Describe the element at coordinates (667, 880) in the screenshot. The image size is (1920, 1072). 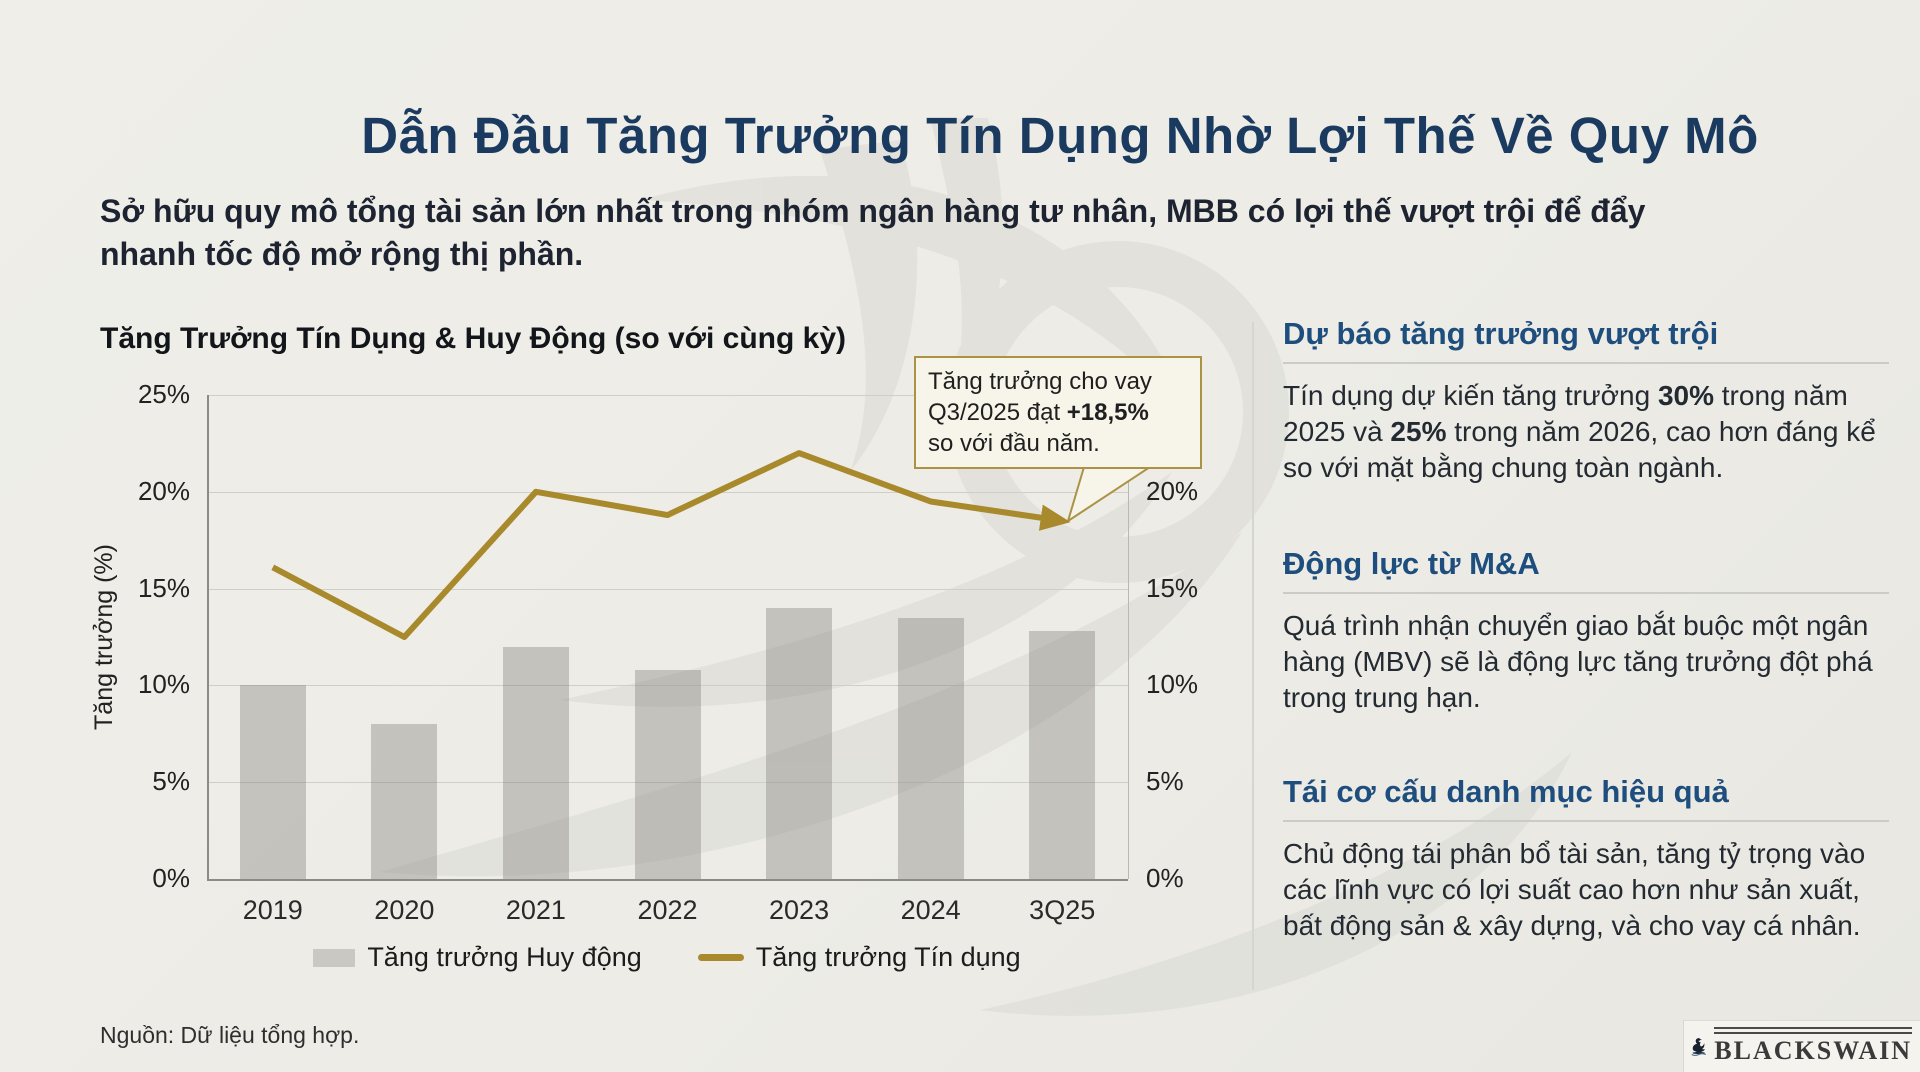
I see `x-axis-line` at that location.